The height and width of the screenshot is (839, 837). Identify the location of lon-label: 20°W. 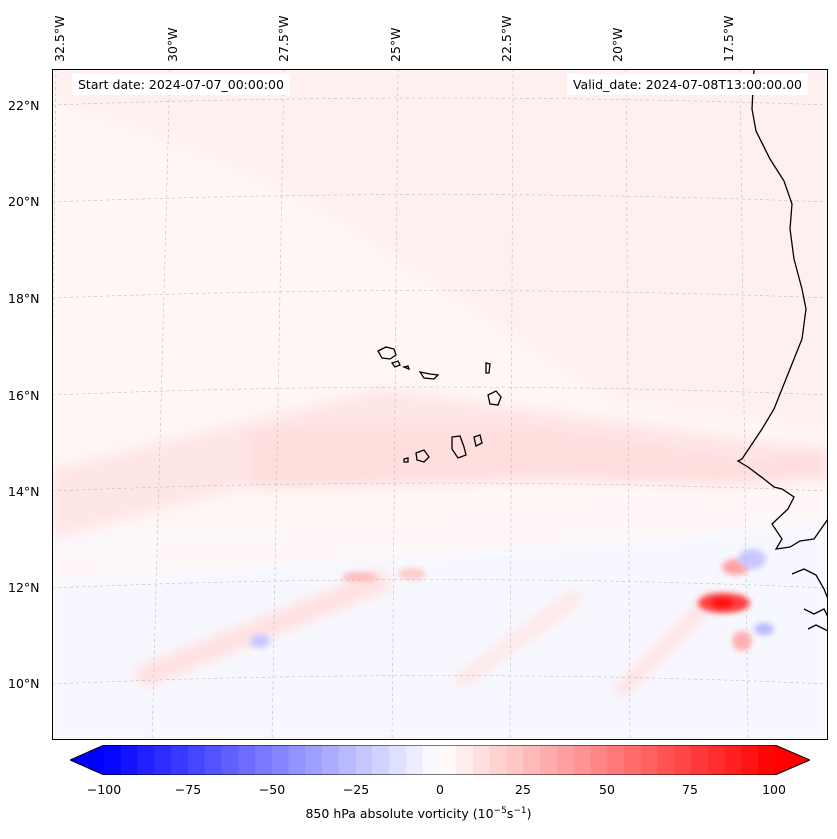
(617, 44).